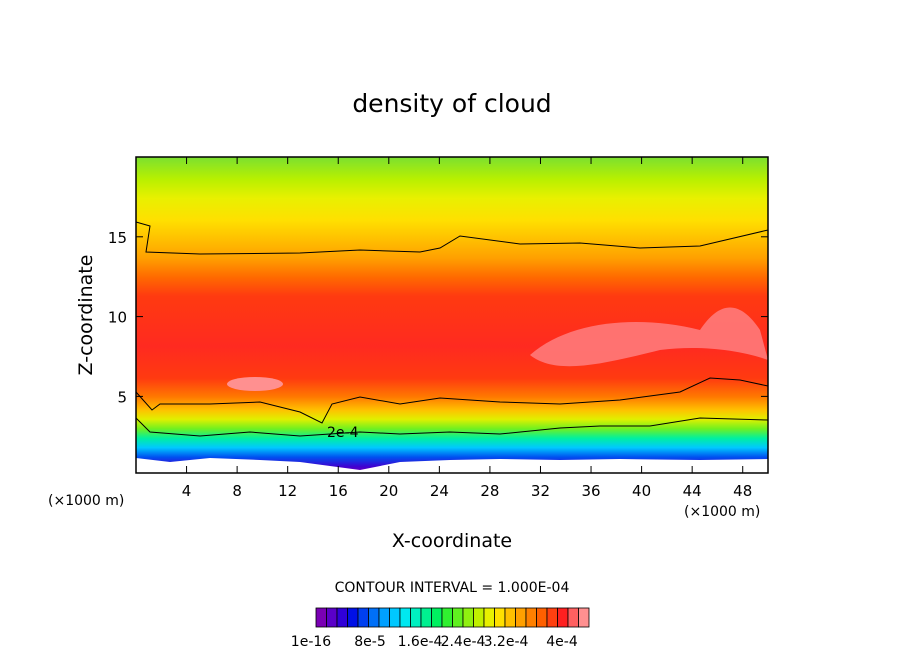  I want to click on x-tick-label: 20, so click(388, 491).